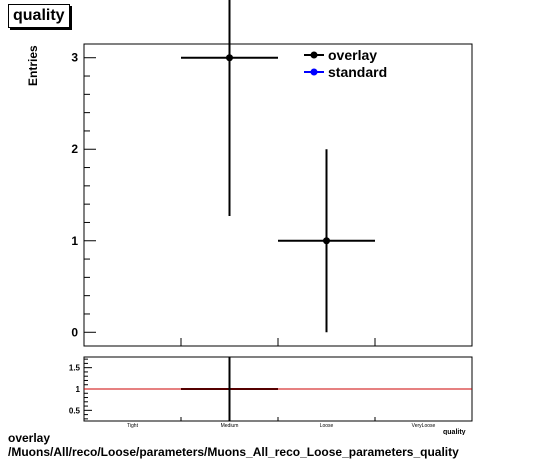  I want to click on ratio-point-medium, so click(229, 389).